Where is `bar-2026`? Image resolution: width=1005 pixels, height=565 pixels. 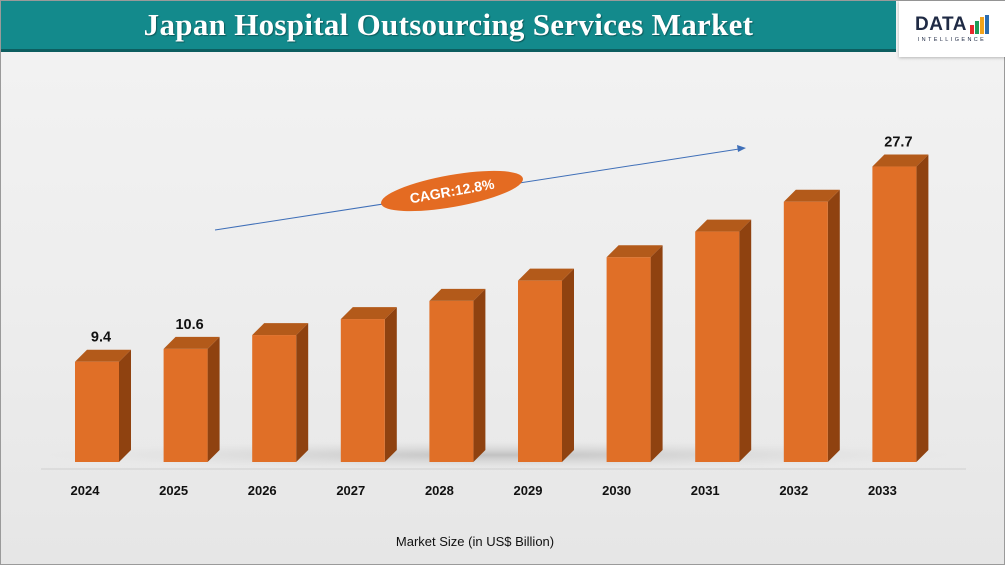 bar-2026 is located at coordinates (280, 392).